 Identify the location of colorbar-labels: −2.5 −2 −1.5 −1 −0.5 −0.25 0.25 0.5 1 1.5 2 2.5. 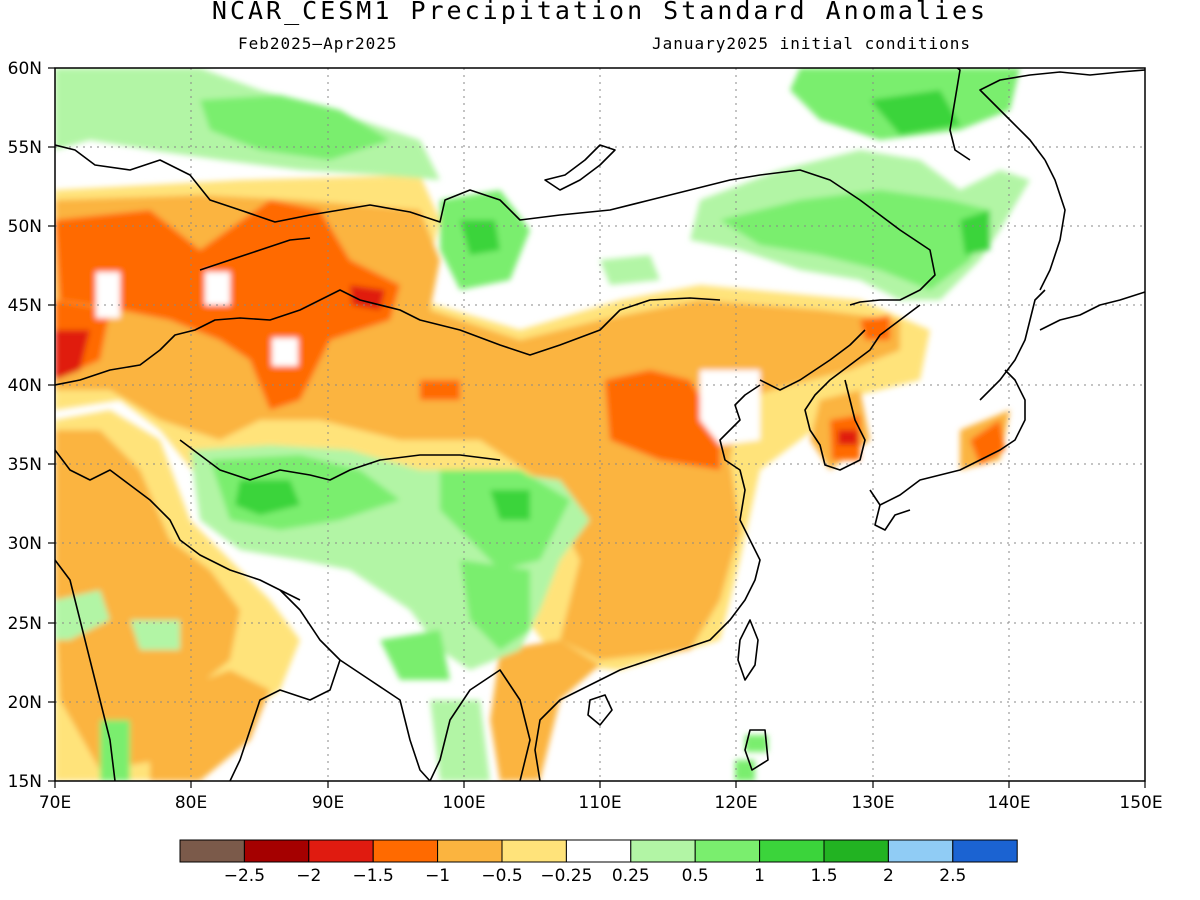
(595, 876).